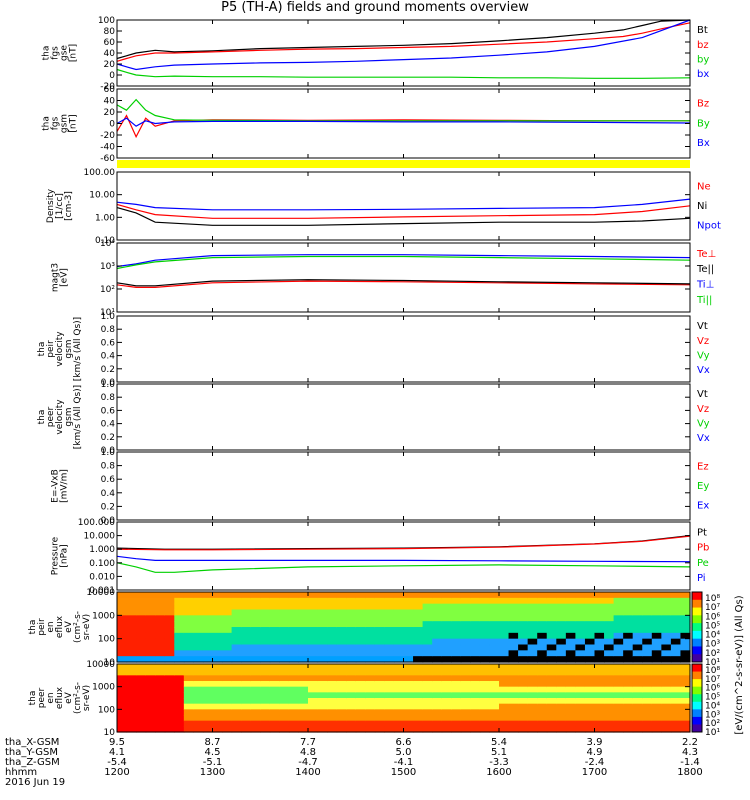 The width and height of the screenshot is (750, 800). Describe the element at coordinates (110, 663) in the screenshot. I see `y-tick-label: 10` at that location.